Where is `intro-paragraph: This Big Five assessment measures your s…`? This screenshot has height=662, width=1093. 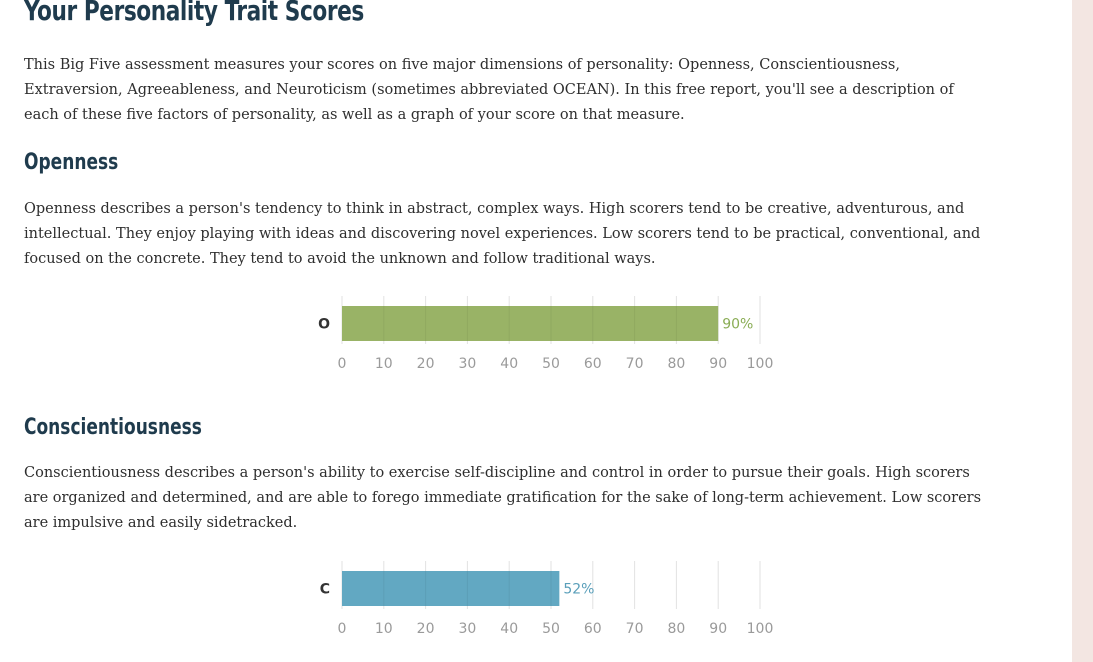 intro-paragraph: This Big Five assessment measures your s… is located at coordinates (489, 90).